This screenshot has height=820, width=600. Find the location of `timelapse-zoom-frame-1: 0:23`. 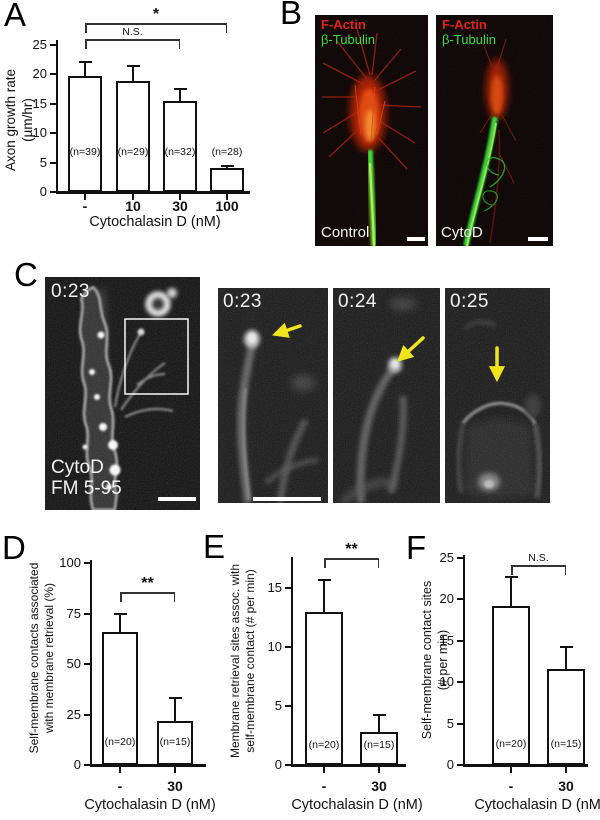

timelapse-zoom-frame-1: 0:23 is located at coordinates (273, 395).